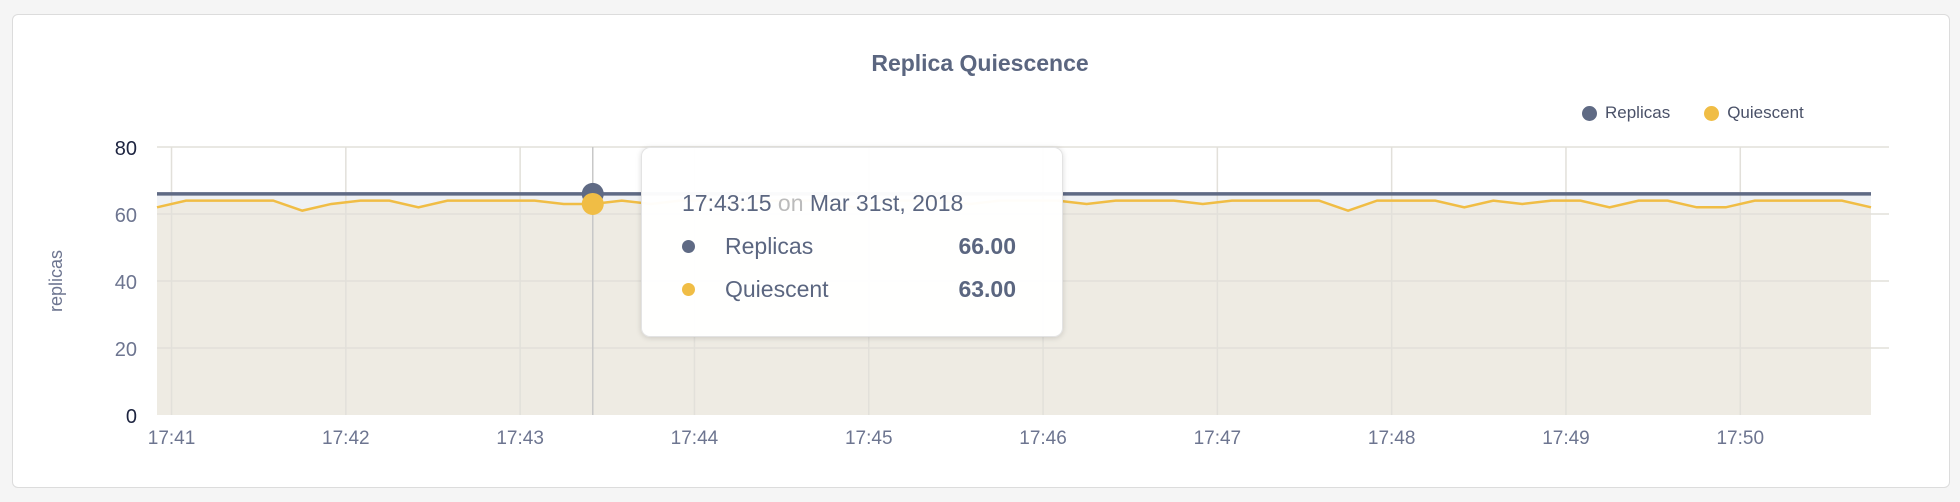 This screenshot has height=502, width=1960. Describe the element at coordinates (769, 246) in the screenshot. I see `tooltip-series-name: Replicas` at that location.